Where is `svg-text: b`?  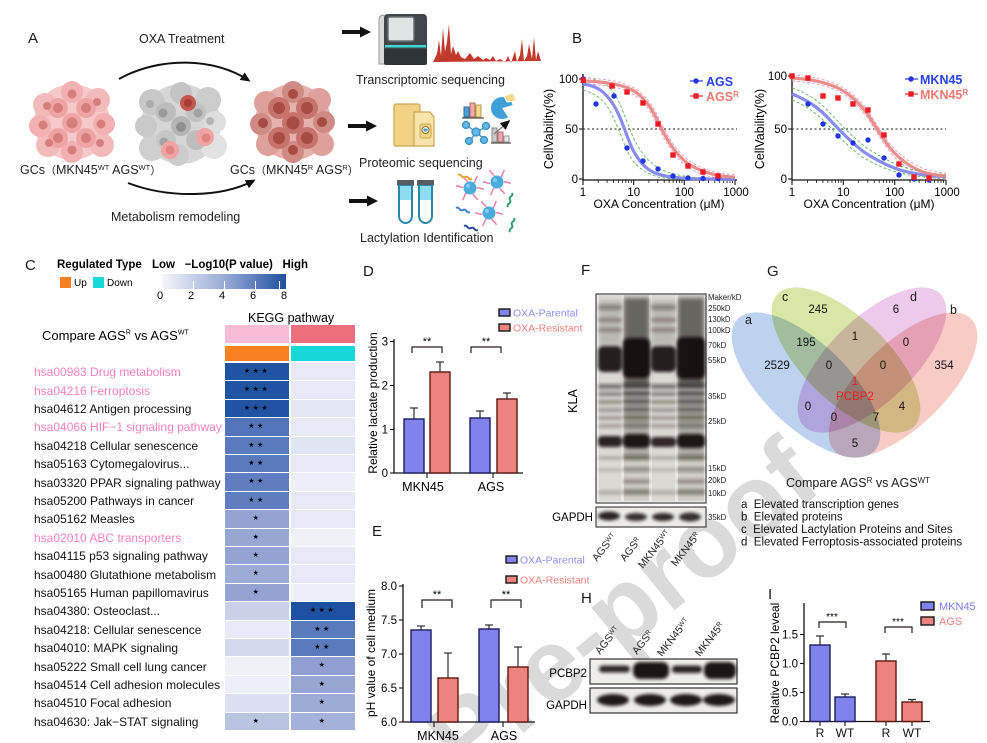 svg-text: b is located at coordinates (953, 310).